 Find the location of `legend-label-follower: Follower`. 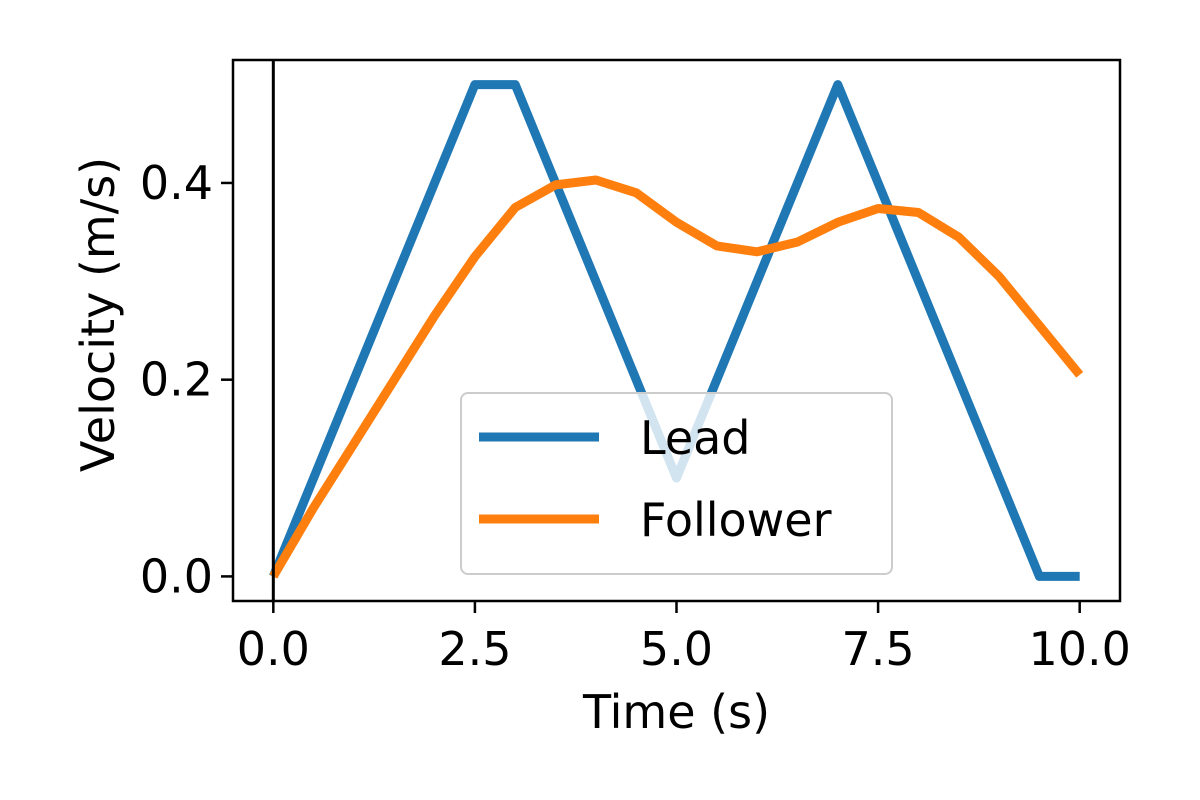

legend-label-follower: Follower is located at coordinates (736, 520).